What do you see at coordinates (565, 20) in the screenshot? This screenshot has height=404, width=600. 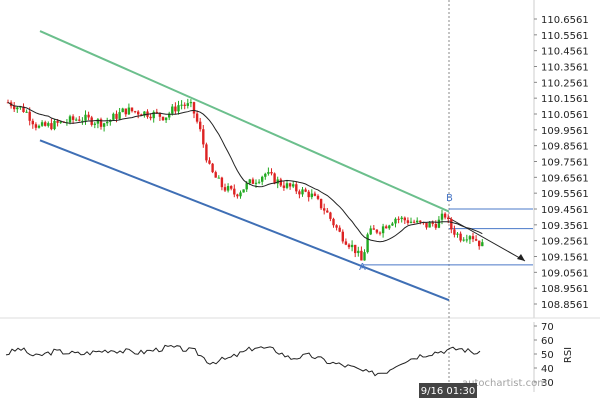 I see `price-tick-label: 110.6561` at bounding box center [565, 20].